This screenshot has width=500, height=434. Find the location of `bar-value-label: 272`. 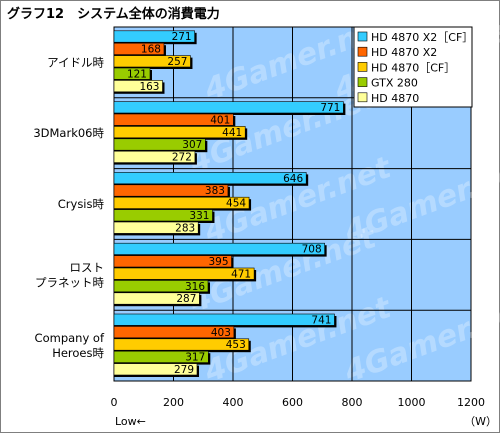

bar-value-label: 272 is located at coordinates (182, 158).